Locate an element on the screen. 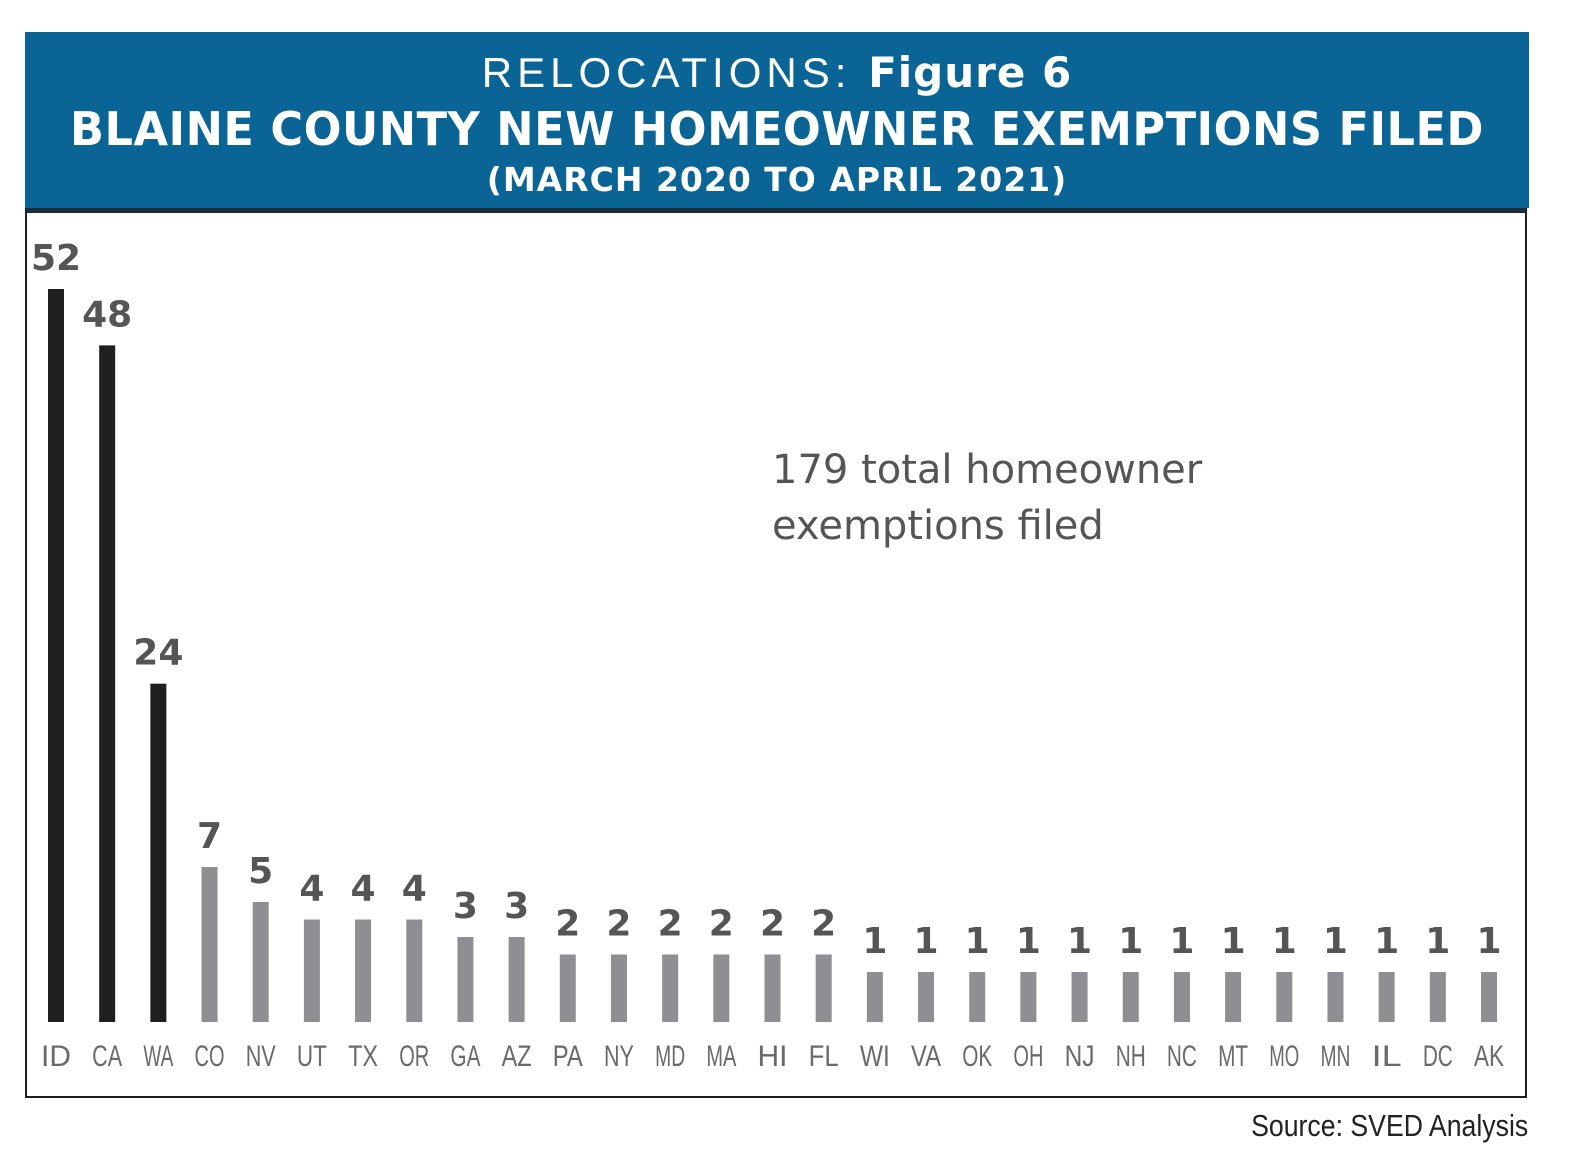  bar-ok is located at coordinates (977, 997).